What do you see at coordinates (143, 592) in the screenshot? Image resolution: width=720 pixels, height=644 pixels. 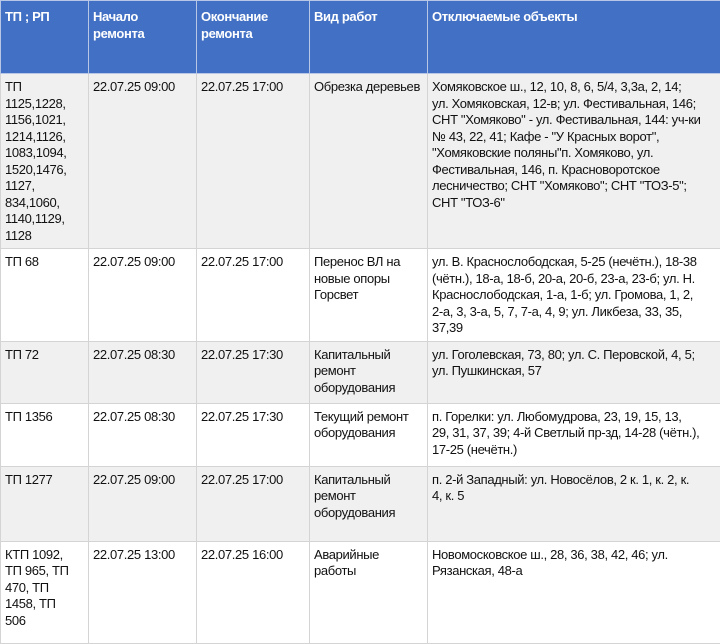 I see `cell-start: 22.07.25 13:00` at bounding box center [143, 592].